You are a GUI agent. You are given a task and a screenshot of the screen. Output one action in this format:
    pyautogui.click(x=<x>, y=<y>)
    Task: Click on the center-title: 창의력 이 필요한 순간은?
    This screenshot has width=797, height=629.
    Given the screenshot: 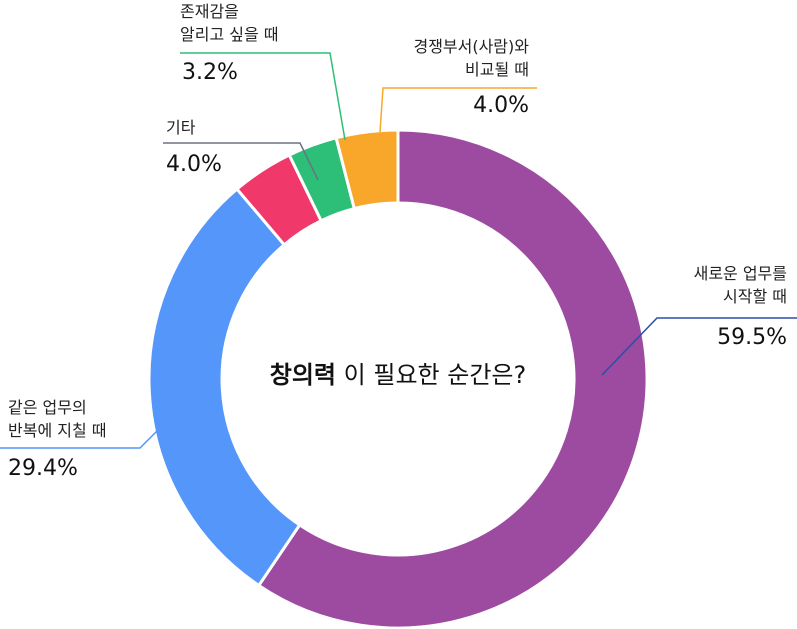 What is the action you would take?
    pyautogui.click(x=398, y=372)
    